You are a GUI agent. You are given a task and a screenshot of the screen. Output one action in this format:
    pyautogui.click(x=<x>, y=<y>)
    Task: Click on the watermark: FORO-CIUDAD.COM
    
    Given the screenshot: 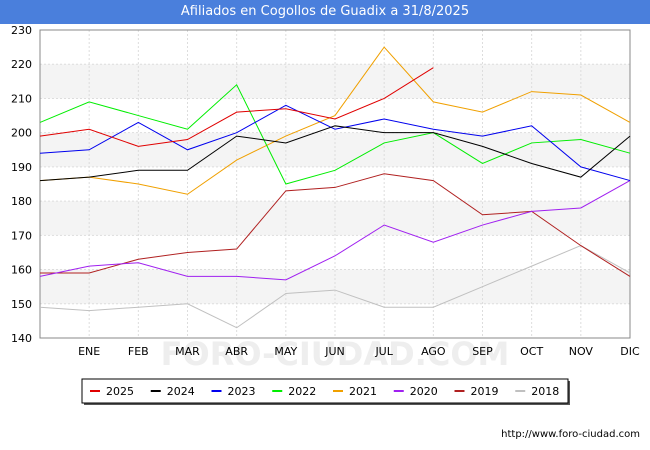 What is the action you would take?
    pyautogui.click(x=335, y=354)
    